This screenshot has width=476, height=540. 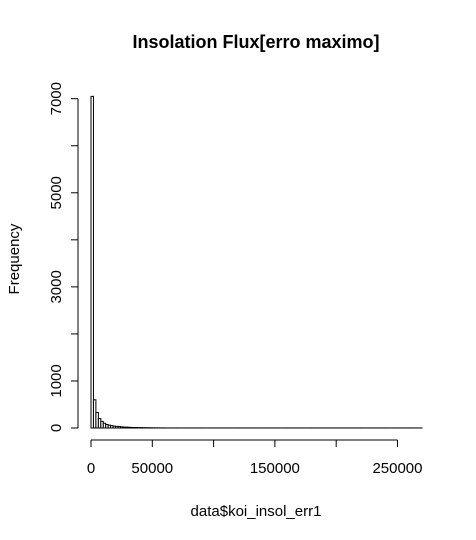 What do you see at coordinates (255, 42) in the screenshot?
I see `chart-title: Insolation Flux[erro maximo]` at bounding box center [255, 42].